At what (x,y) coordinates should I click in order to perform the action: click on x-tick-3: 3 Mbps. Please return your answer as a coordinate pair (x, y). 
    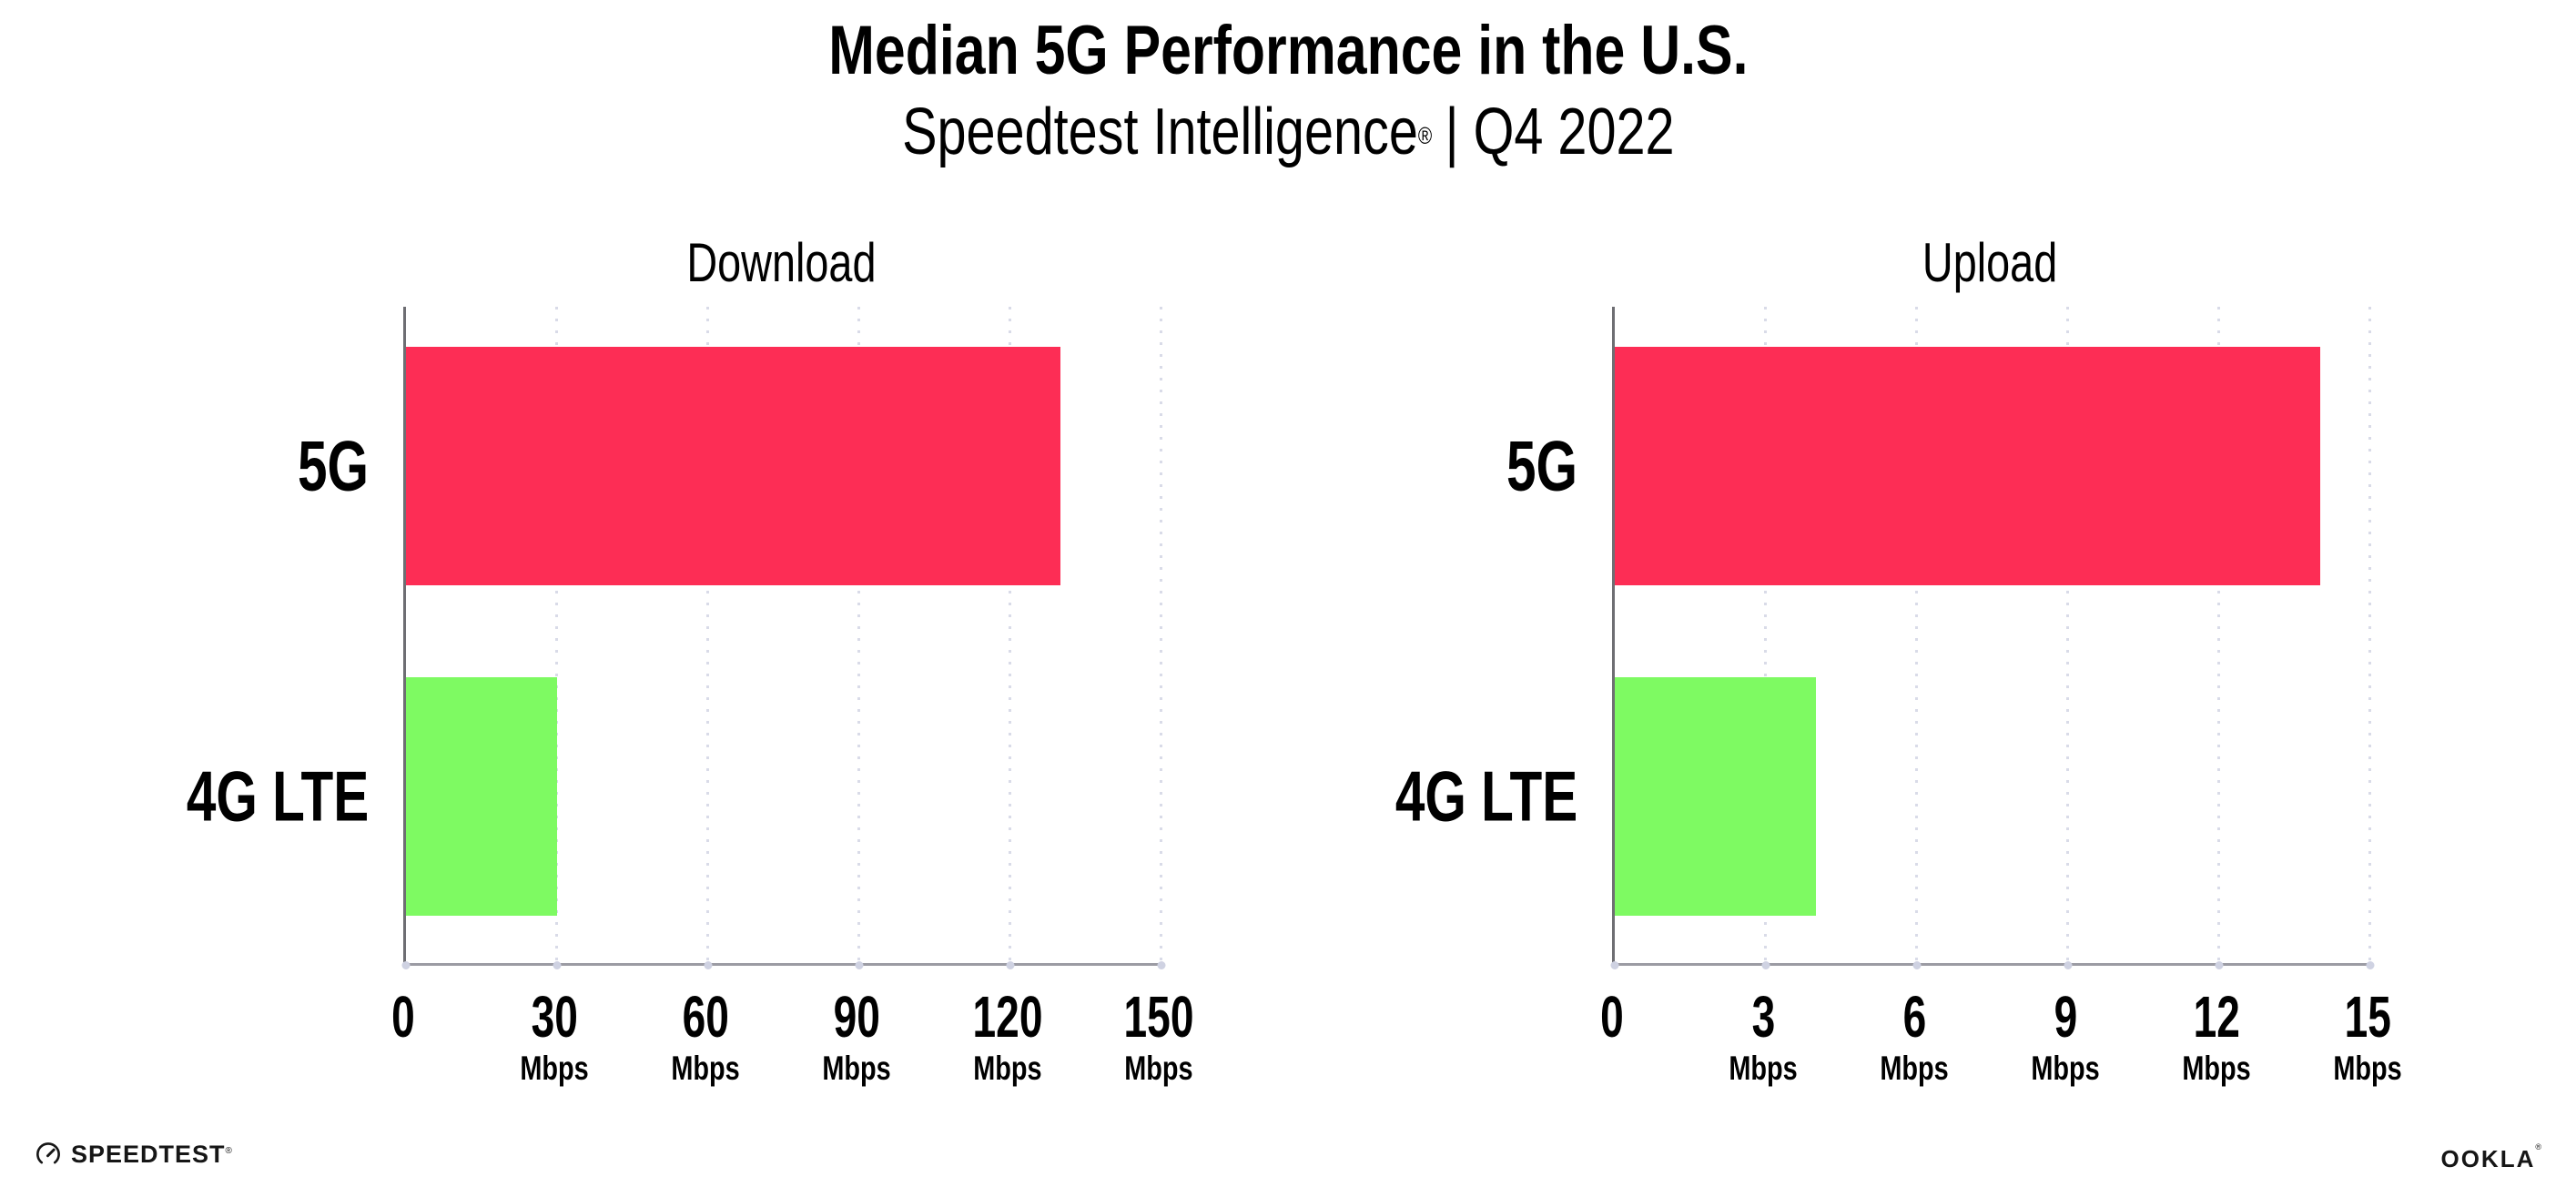
    Looking at the image, I should click on (1763, 1037).